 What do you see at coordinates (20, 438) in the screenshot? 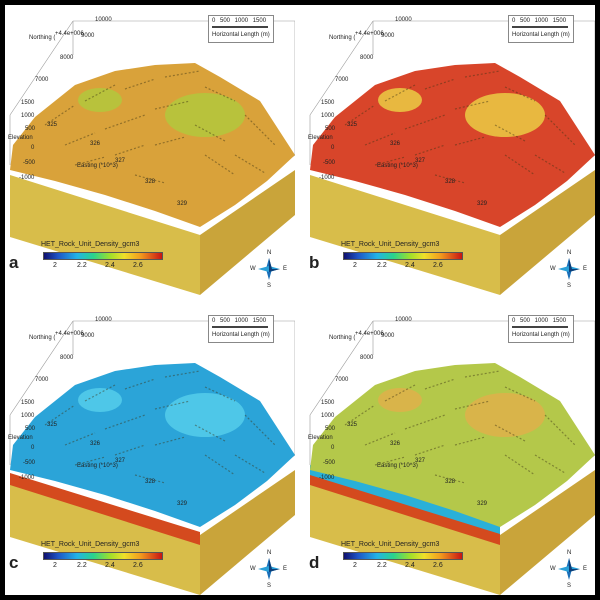
I see `elevation-label: Elevation` at bounding box center [20, 438].